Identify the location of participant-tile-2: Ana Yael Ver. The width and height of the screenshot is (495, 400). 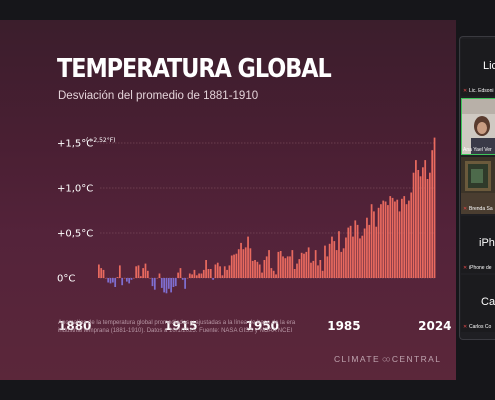
(478, 126).